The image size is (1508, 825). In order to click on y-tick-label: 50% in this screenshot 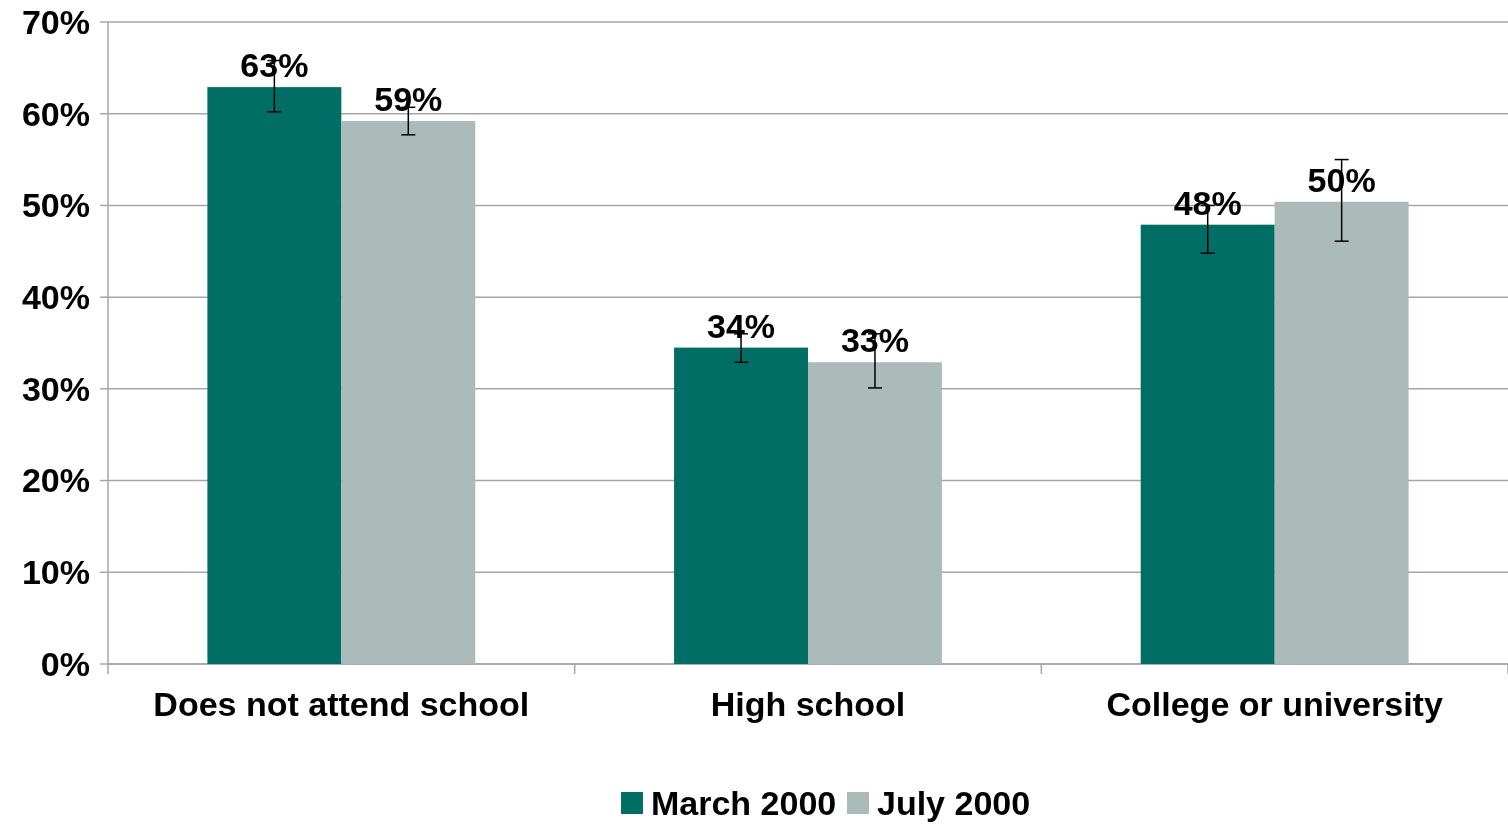, I will do `click(55, 205)`.